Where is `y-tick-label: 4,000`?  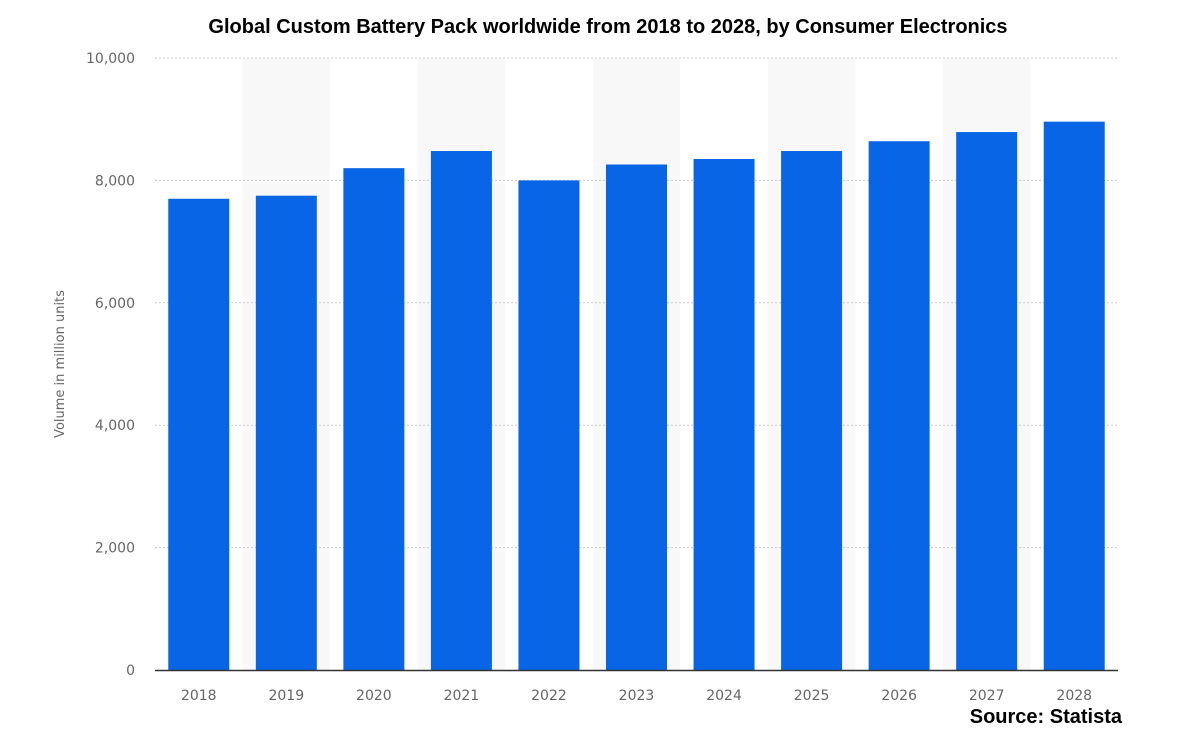 y-tick-label: 4,000 is located at coordinates (115, 426).